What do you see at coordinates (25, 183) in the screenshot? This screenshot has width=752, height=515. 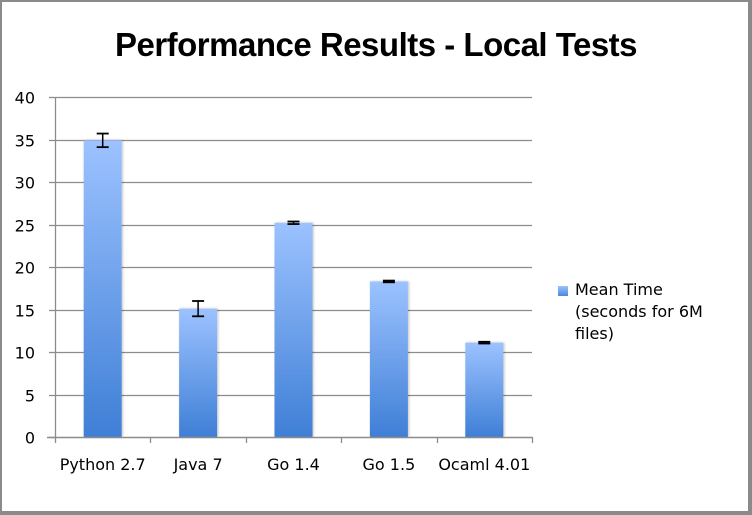 I see `y-tick-label: 30` at bounding box center [25, 183].